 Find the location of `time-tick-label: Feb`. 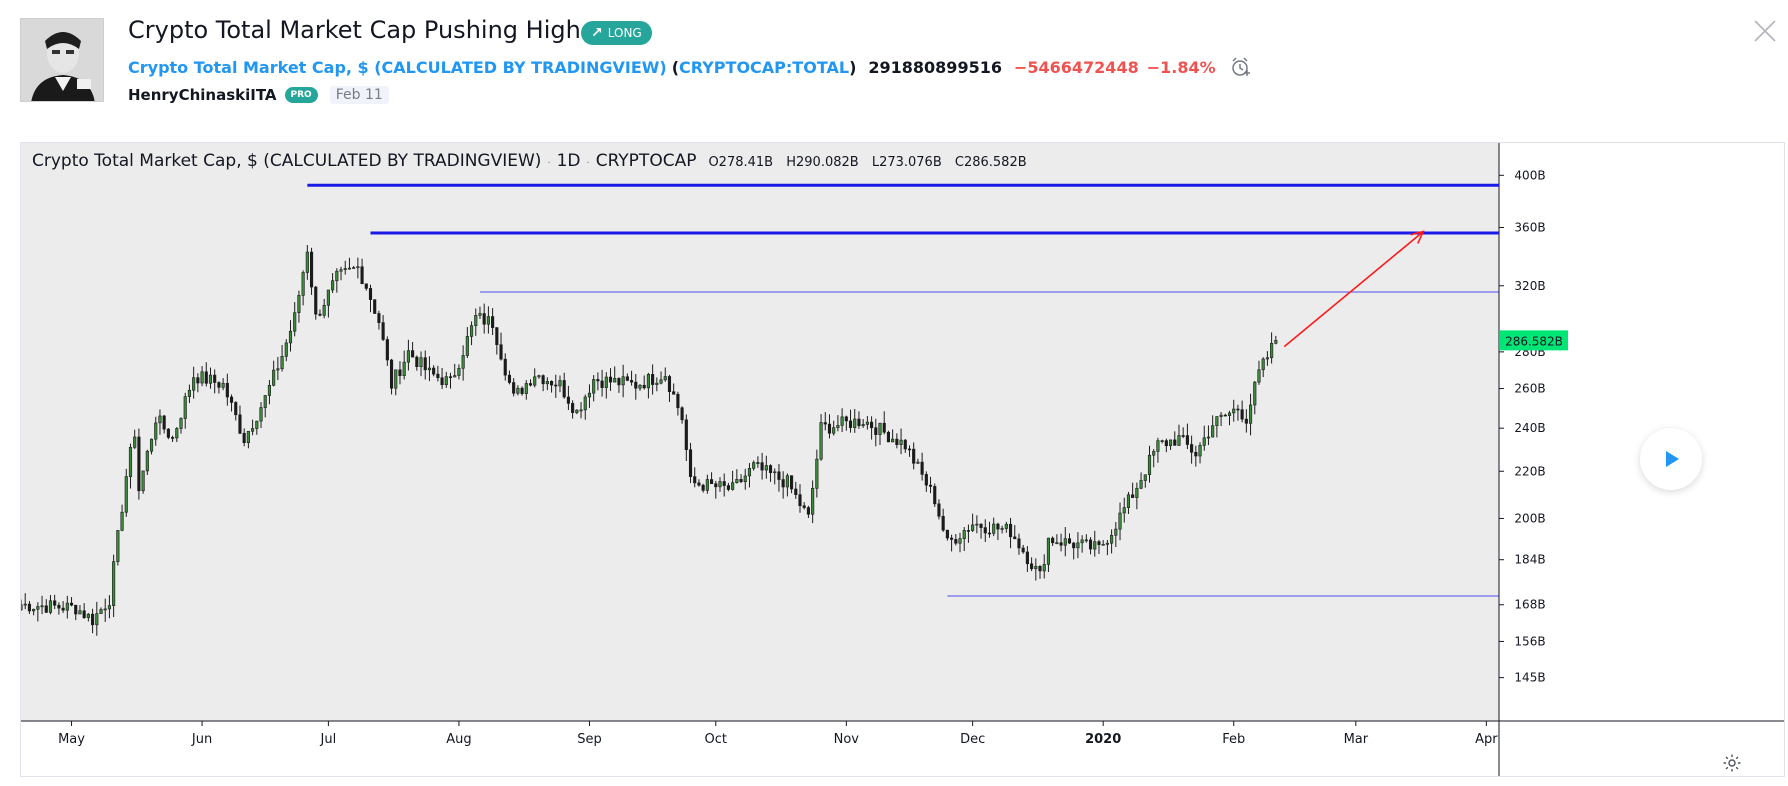

time-tick-label: Feb is located at coordinates (1233, 739).